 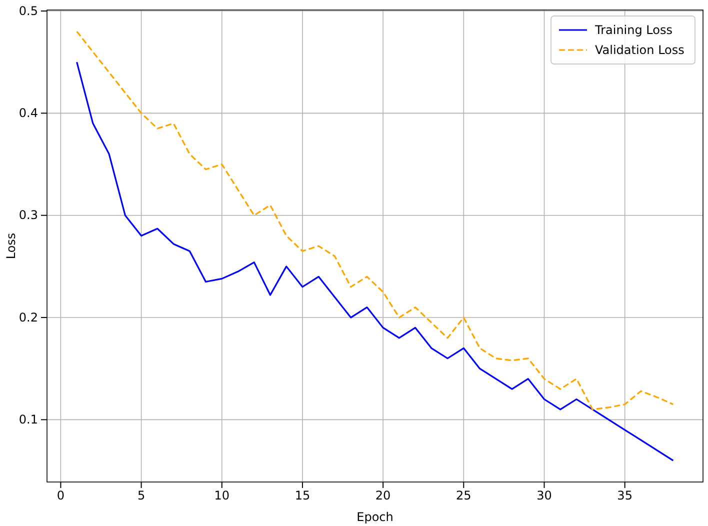 What do you see at coordinates (375, 517) in the screenshot?
I see `x-axis-title: Epoch` at bounding box center [375, 517].